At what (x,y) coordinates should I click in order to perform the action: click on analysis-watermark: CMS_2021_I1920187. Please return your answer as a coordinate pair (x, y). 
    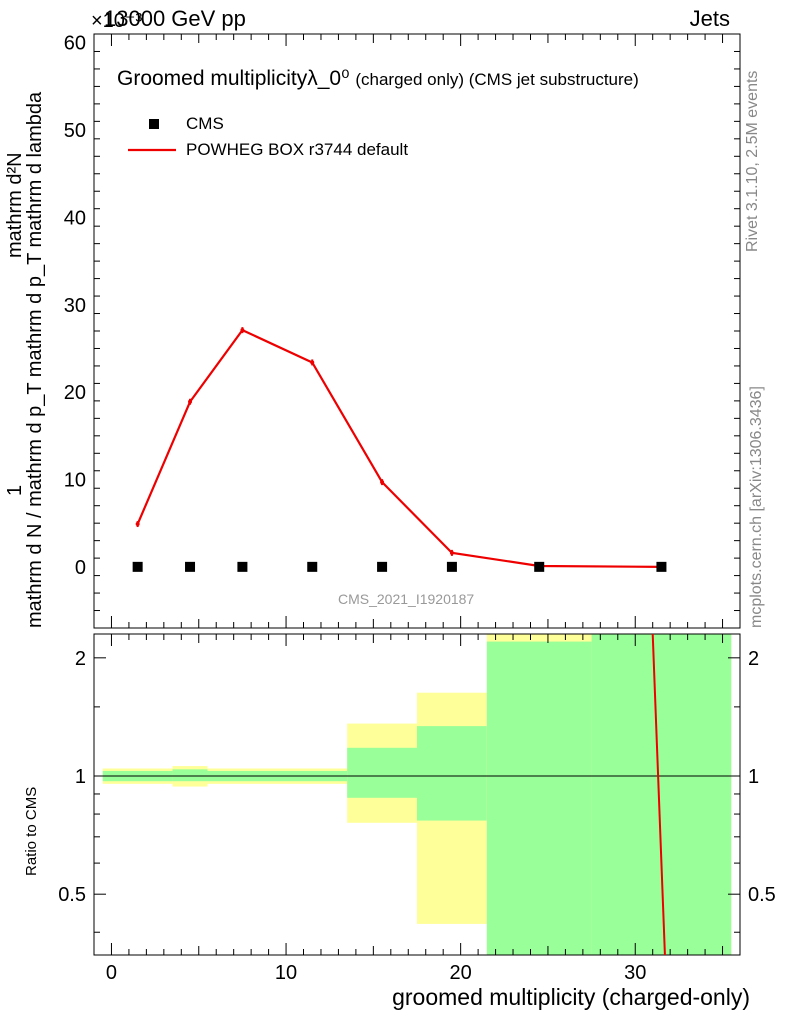
    Looking at the image, I should click on (406, 599).